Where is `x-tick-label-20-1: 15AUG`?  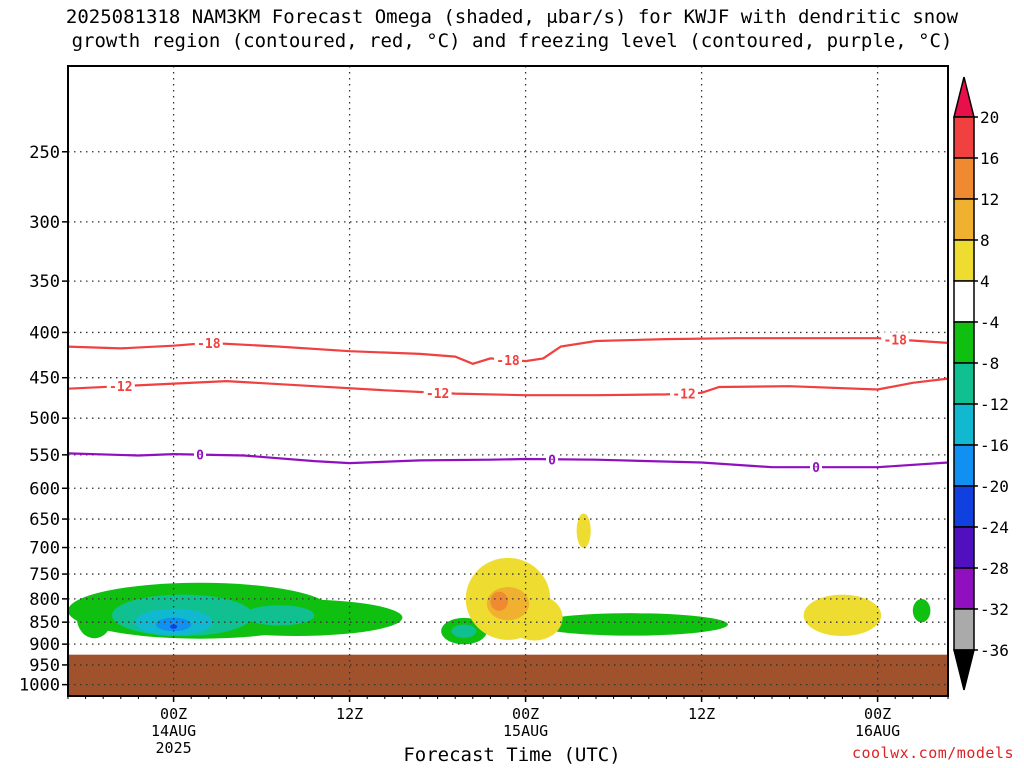
x-tick-label-20-1: 15AUG is located at coordinates (525, 731).